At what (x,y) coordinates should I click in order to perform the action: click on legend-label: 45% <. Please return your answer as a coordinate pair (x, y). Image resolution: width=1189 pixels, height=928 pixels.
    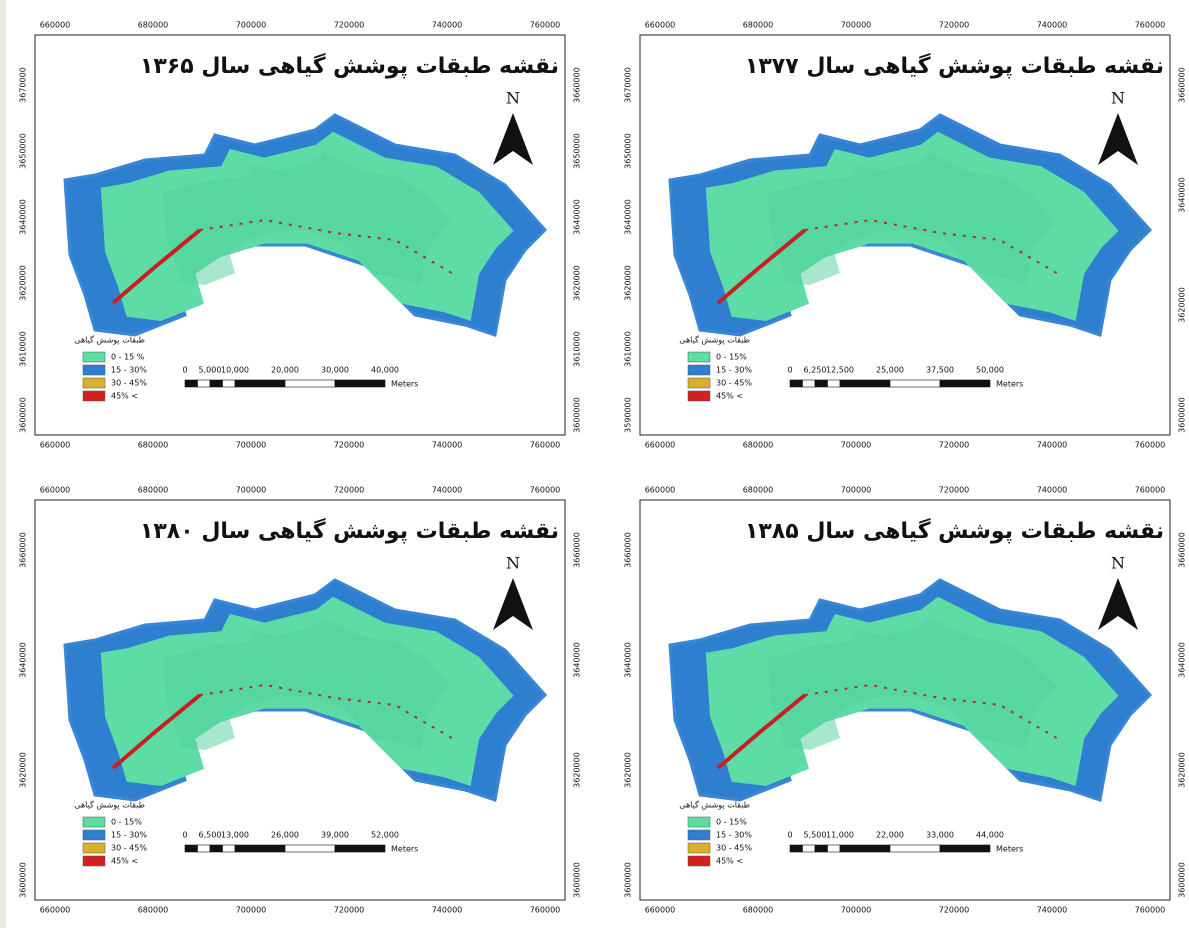
    Looking at the image, I should click on (124, 396).